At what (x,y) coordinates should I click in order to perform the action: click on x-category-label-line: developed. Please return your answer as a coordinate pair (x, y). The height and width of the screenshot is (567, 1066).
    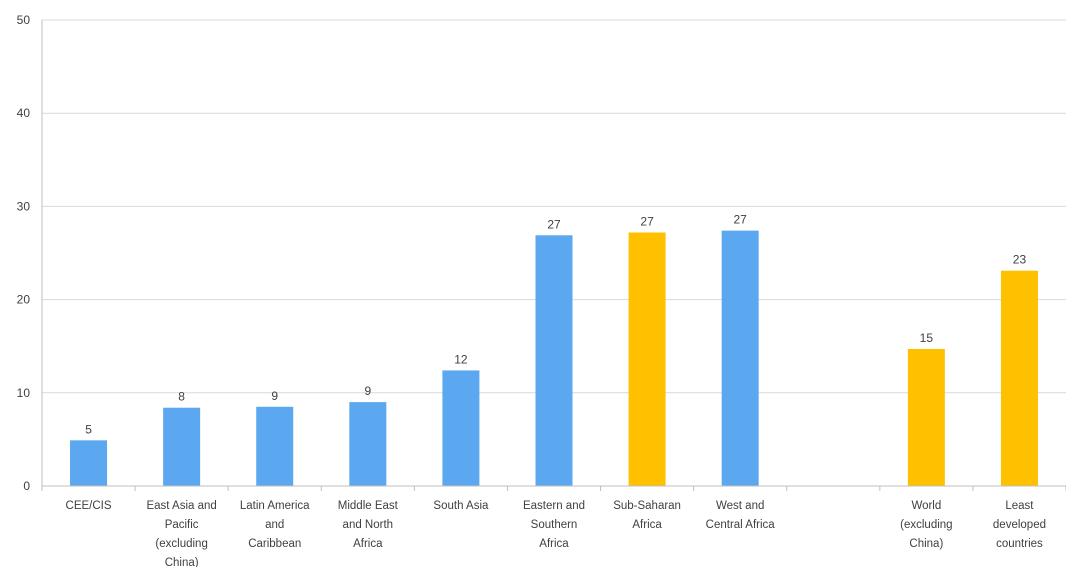
    Looking at the image, I should click on (1019, 525).